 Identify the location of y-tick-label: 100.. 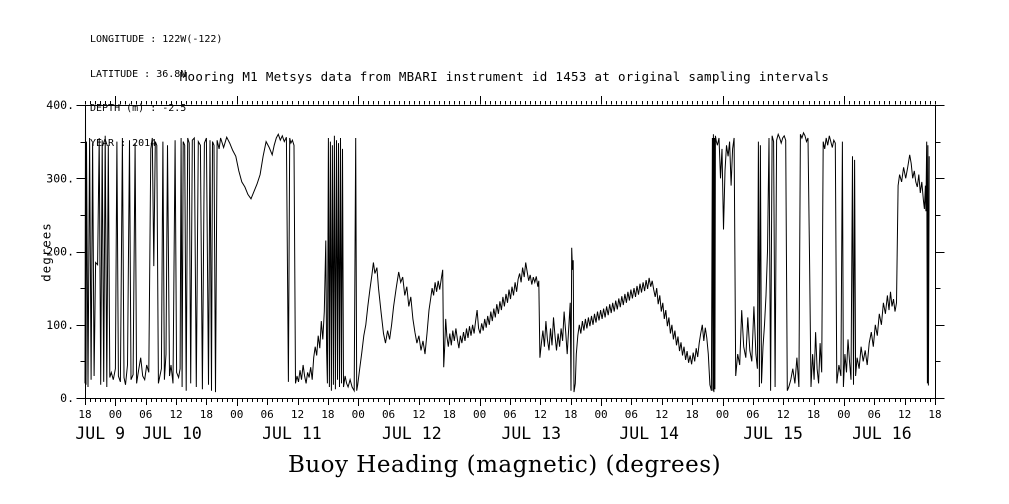
(60, 325).